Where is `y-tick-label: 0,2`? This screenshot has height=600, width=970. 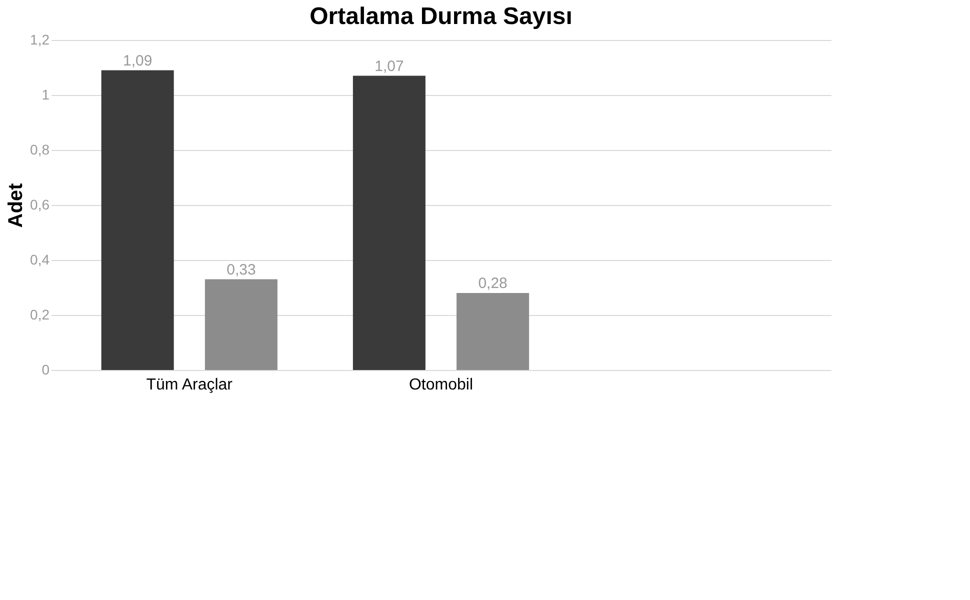
y-tick-label: 0,2 is located at coordinates (40, 314).